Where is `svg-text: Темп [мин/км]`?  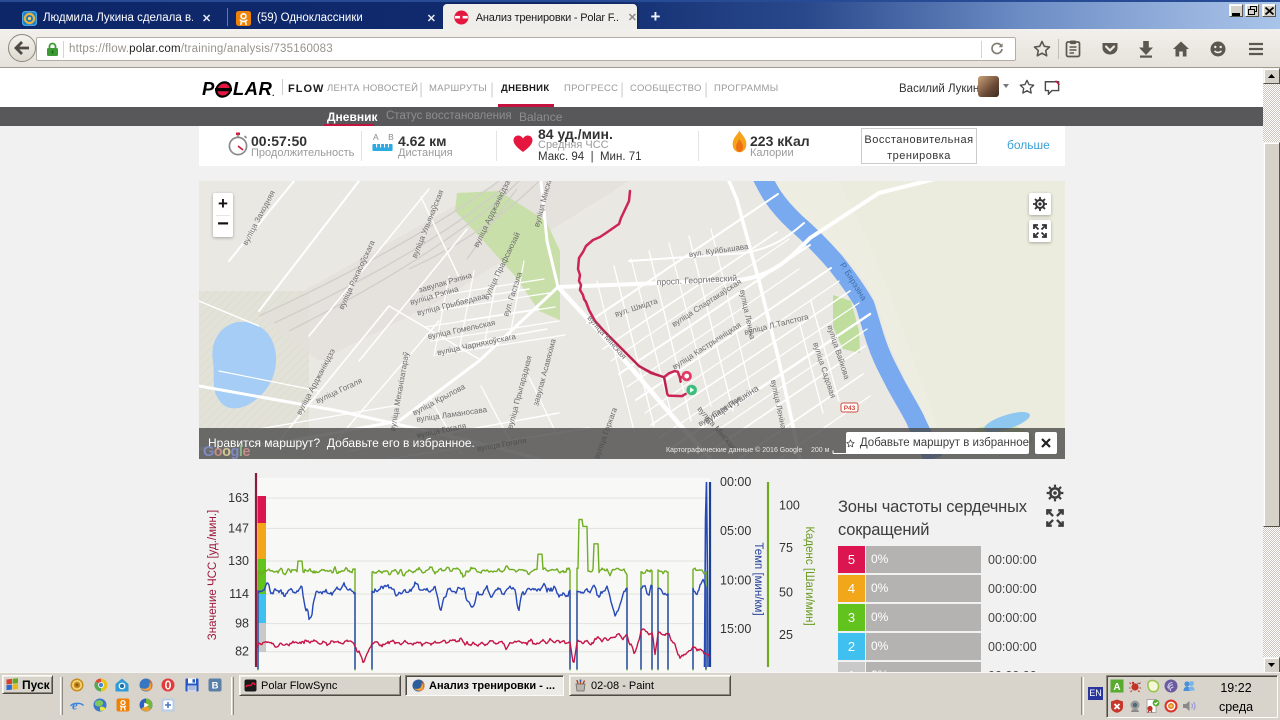
svg-text: Темп [мин/км] is located at coordinates (758, 578).